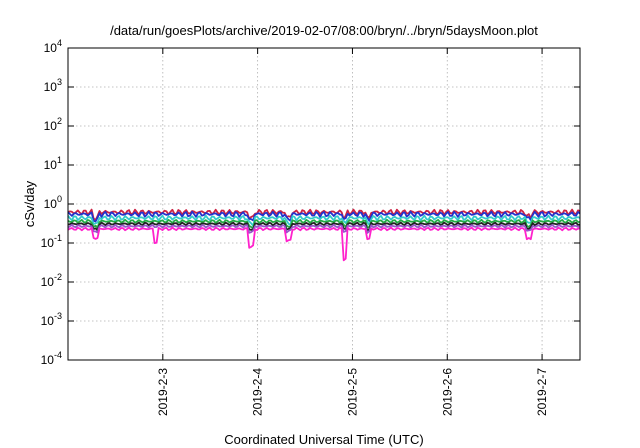  I want to click on y-tick-label: 10⁻², so click(51, 280).